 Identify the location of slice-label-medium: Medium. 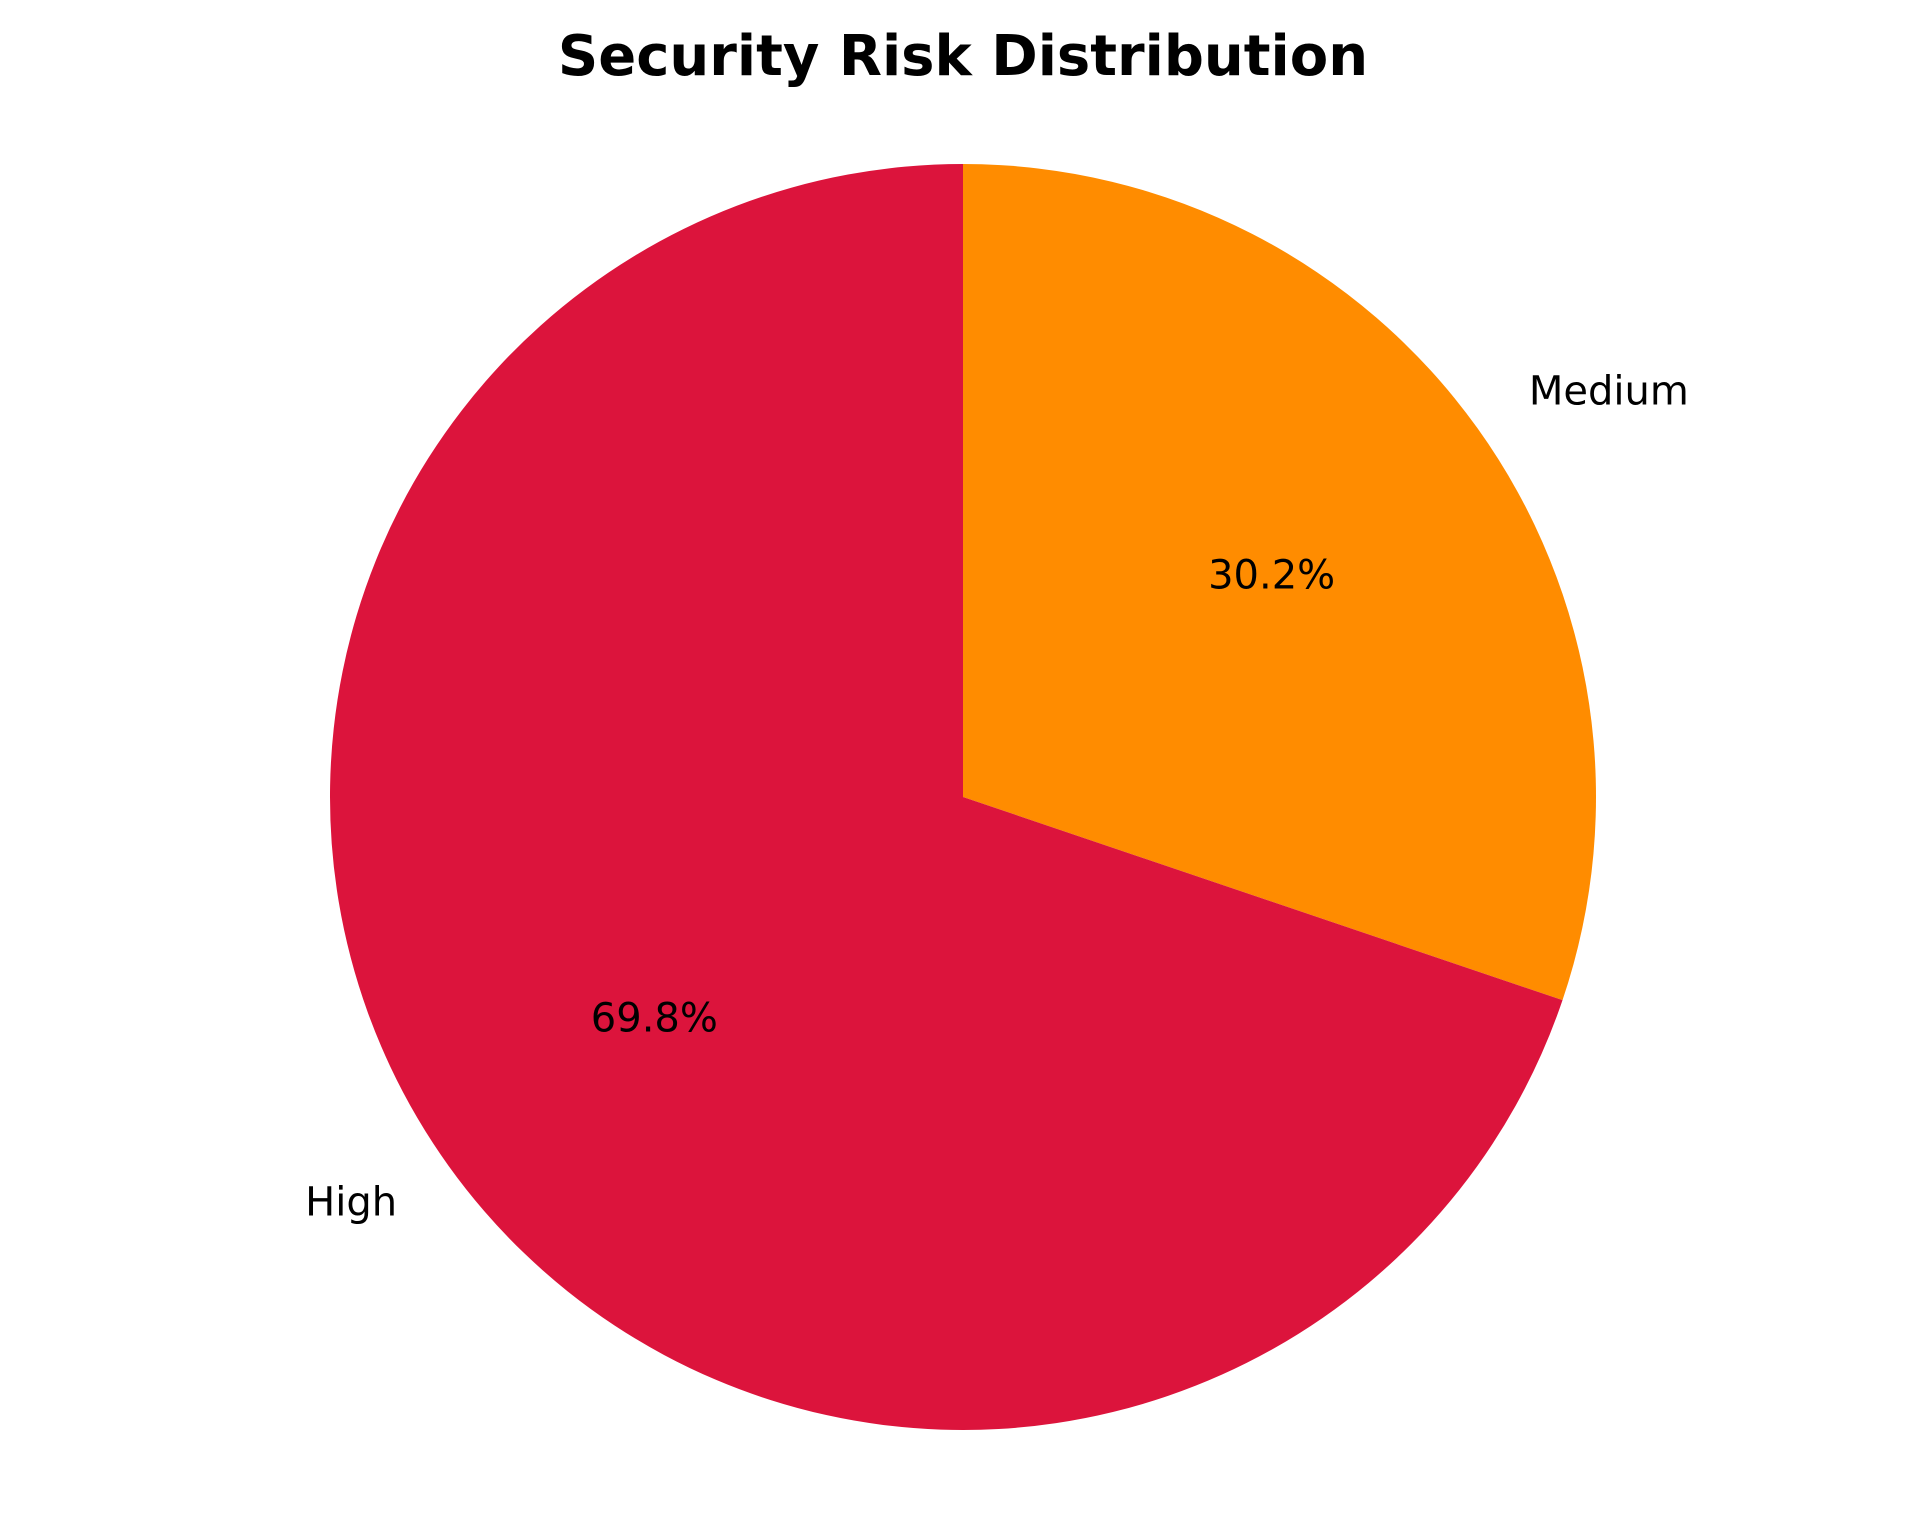
(1609, 391).